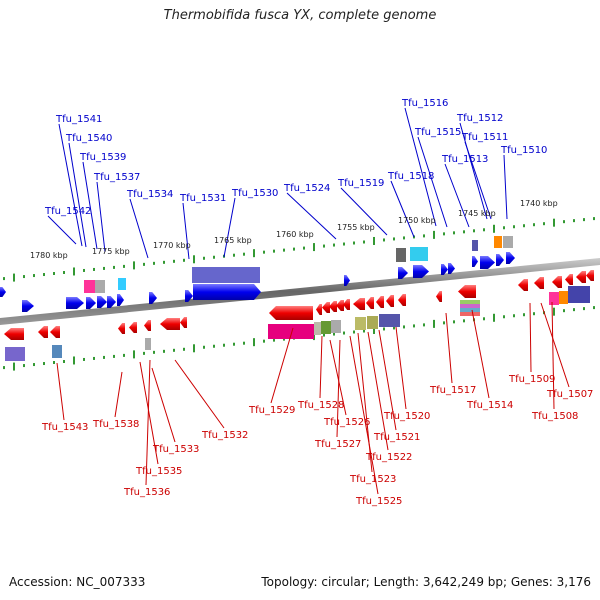  I want to click on reverse-gene-label: Tfu_1507, so click(569, 394).